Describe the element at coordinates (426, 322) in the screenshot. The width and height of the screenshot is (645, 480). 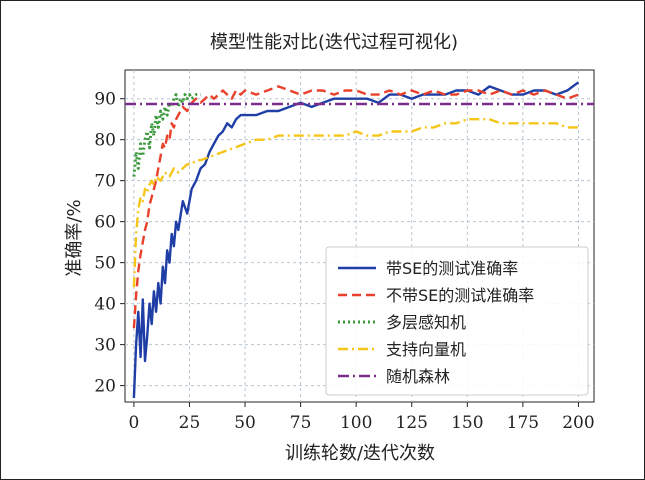
I see `legend-label-2: 多层感知机` at that location.